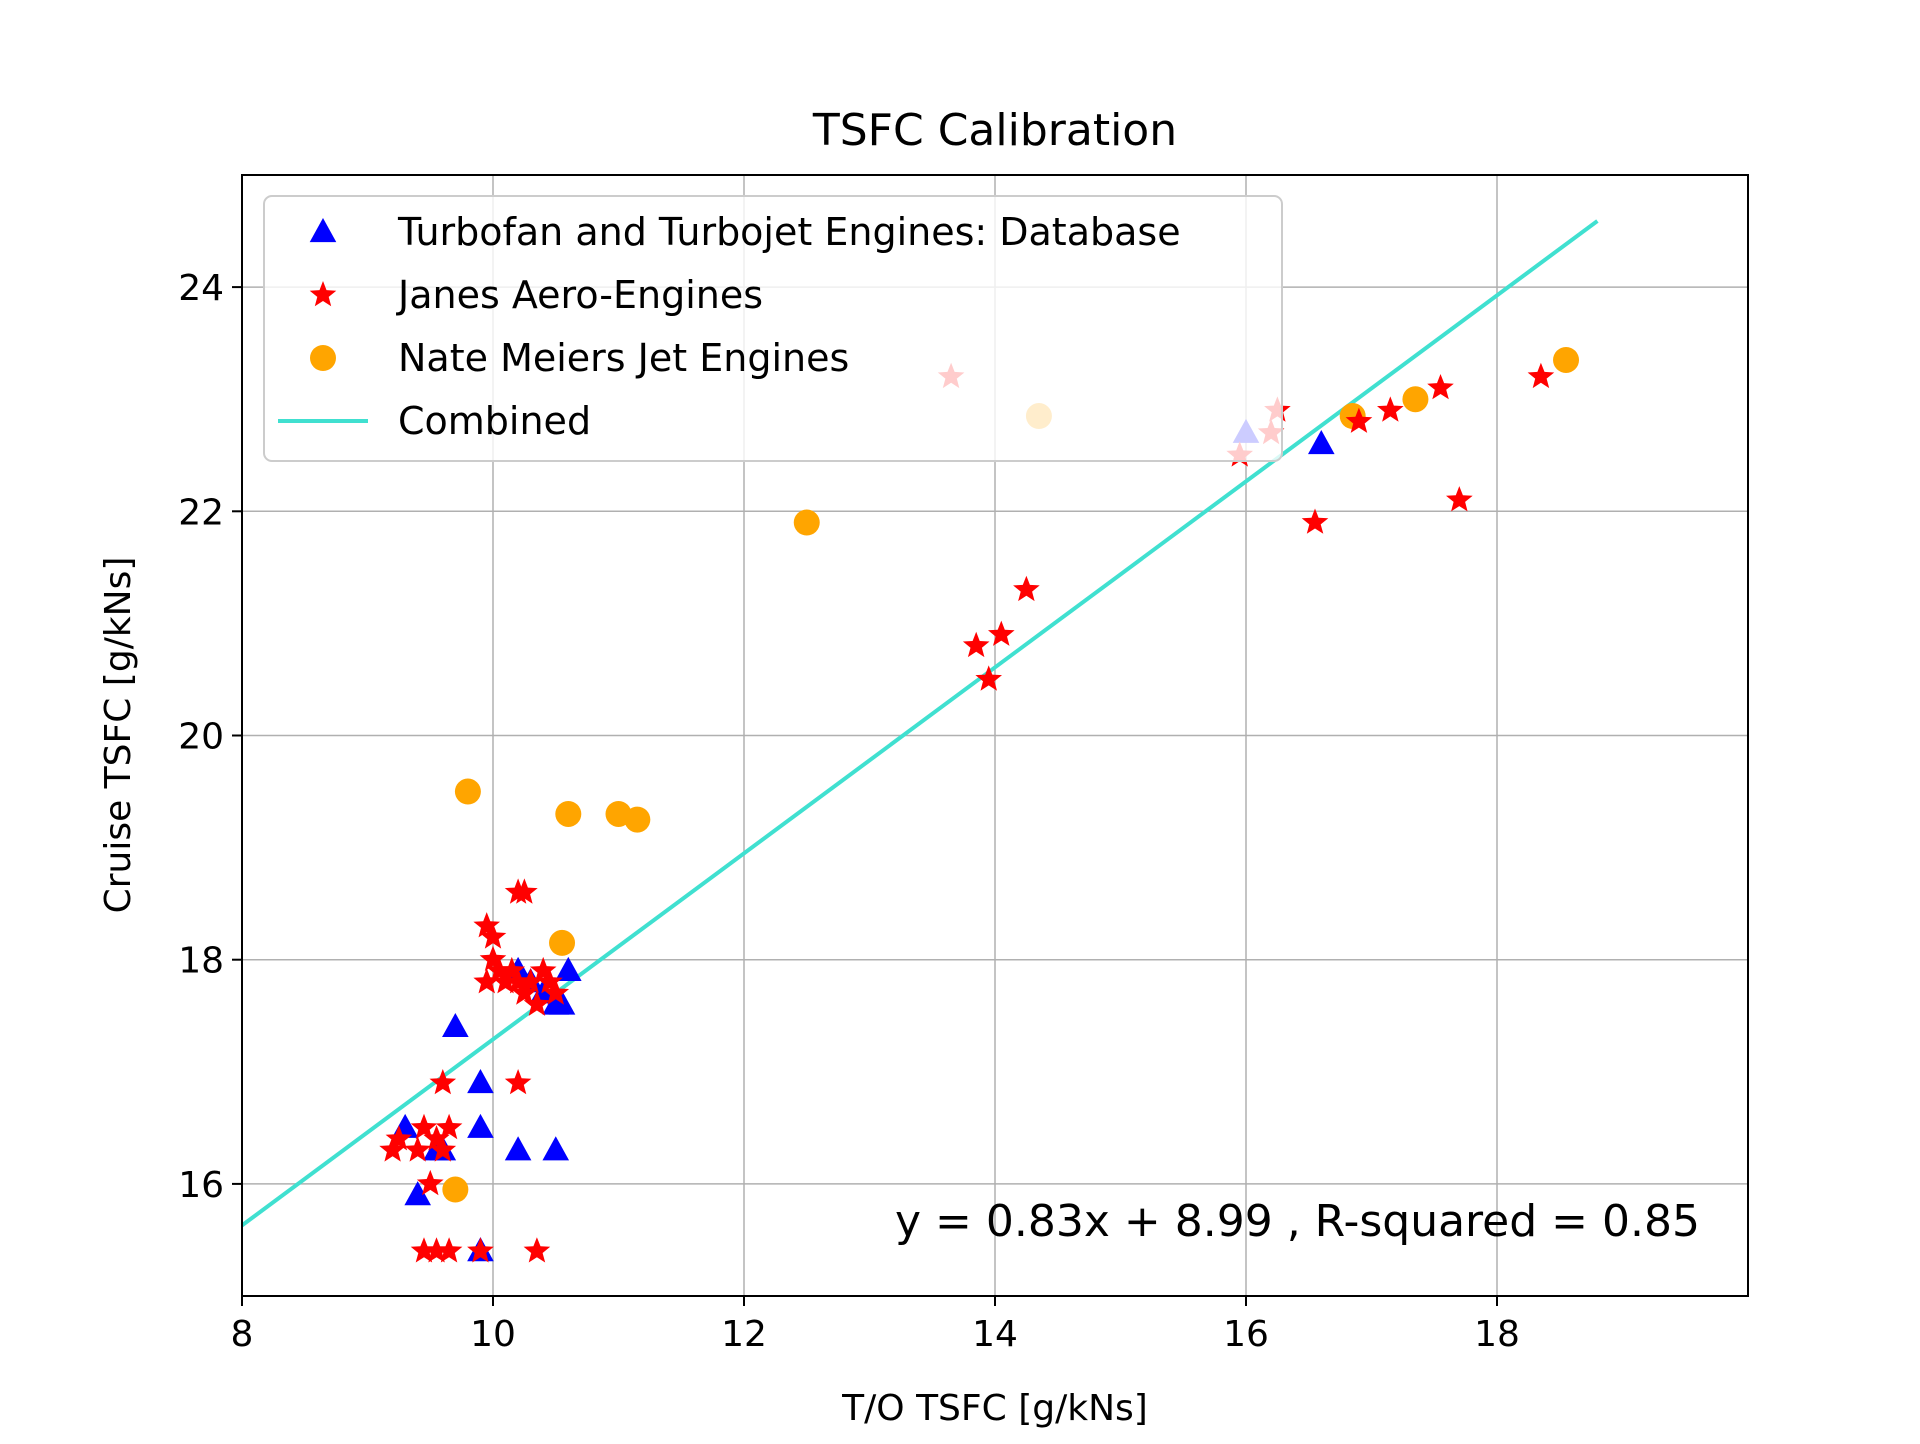  I want to click on y-tick-label: 20, so click(201, 737).